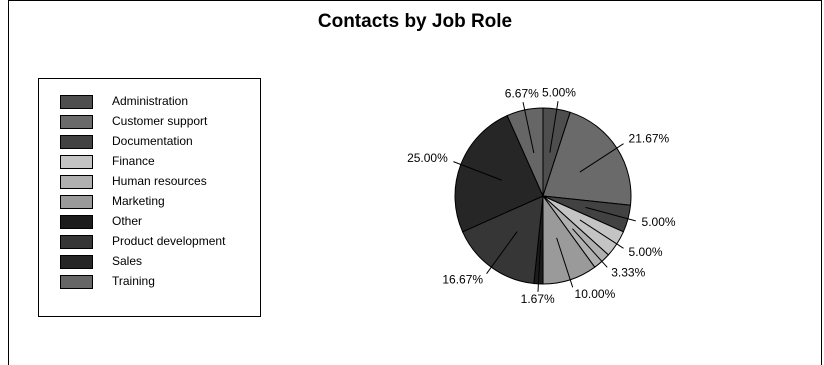 The image size is (824, 365). I want to click on legend-label: Sales, so click(127, 261).